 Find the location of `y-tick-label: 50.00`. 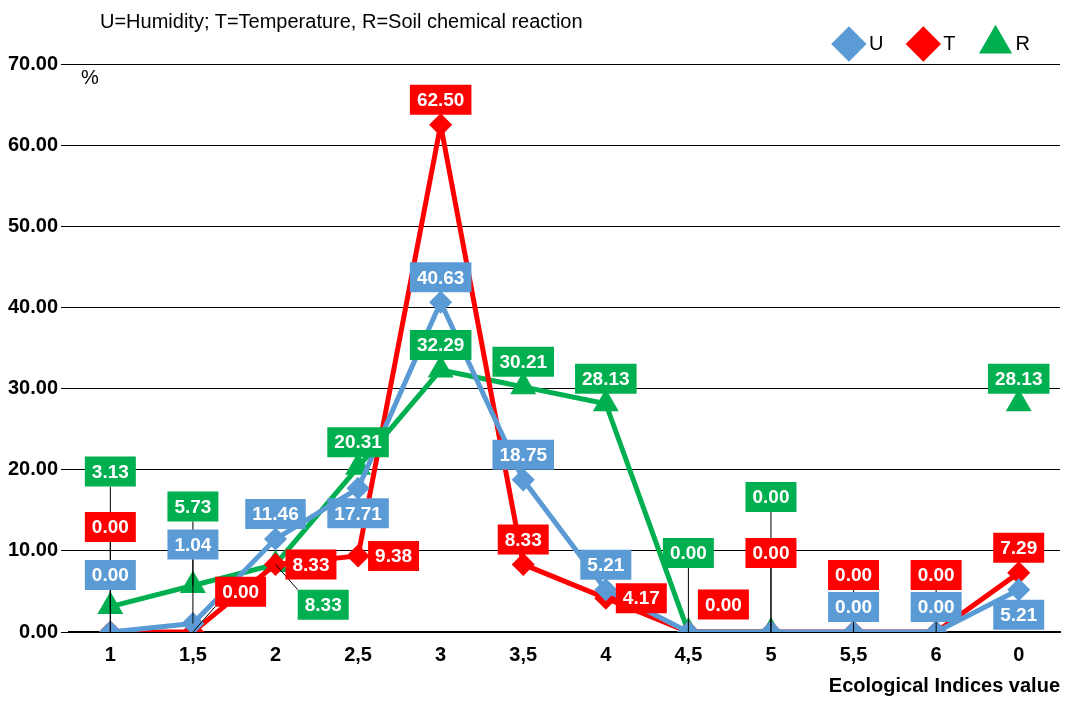

y-tick-label: 50.00 is located at coordinates (33, 224).